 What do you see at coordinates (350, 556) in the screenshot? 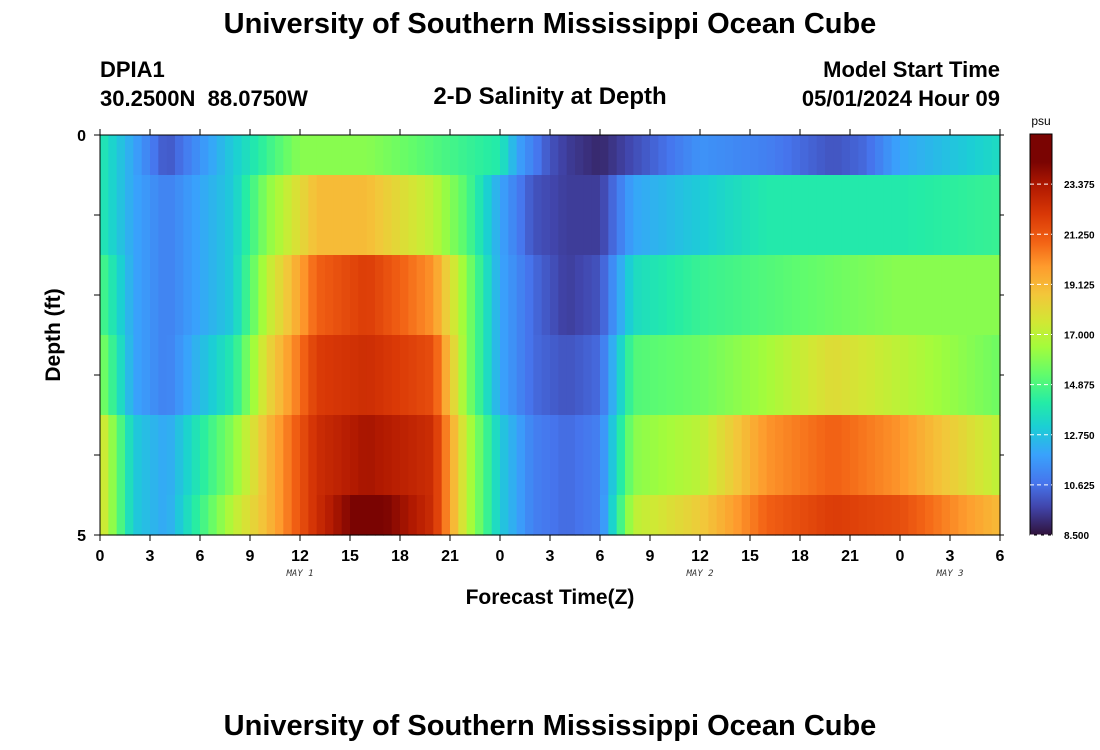
I see `x-tick-label: 15` at bounding box center [350, 556].